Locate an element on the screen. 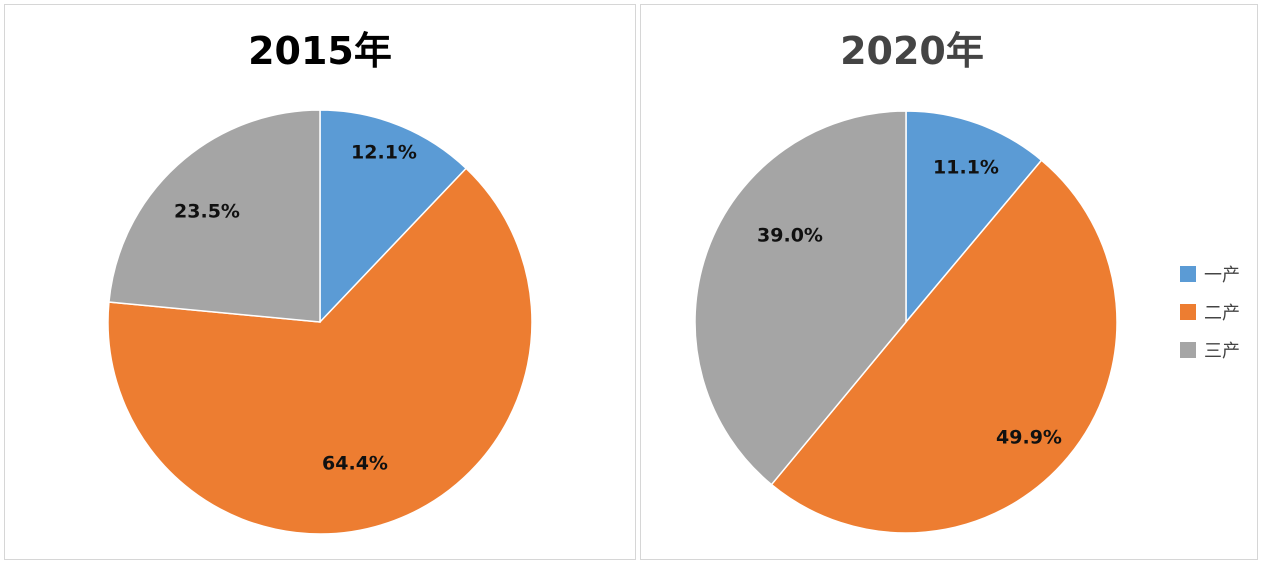 Image resolution: width=1262 pixels, height=566 pixels. legend-label-0: 一产 is located at coordinates (1222, 275).